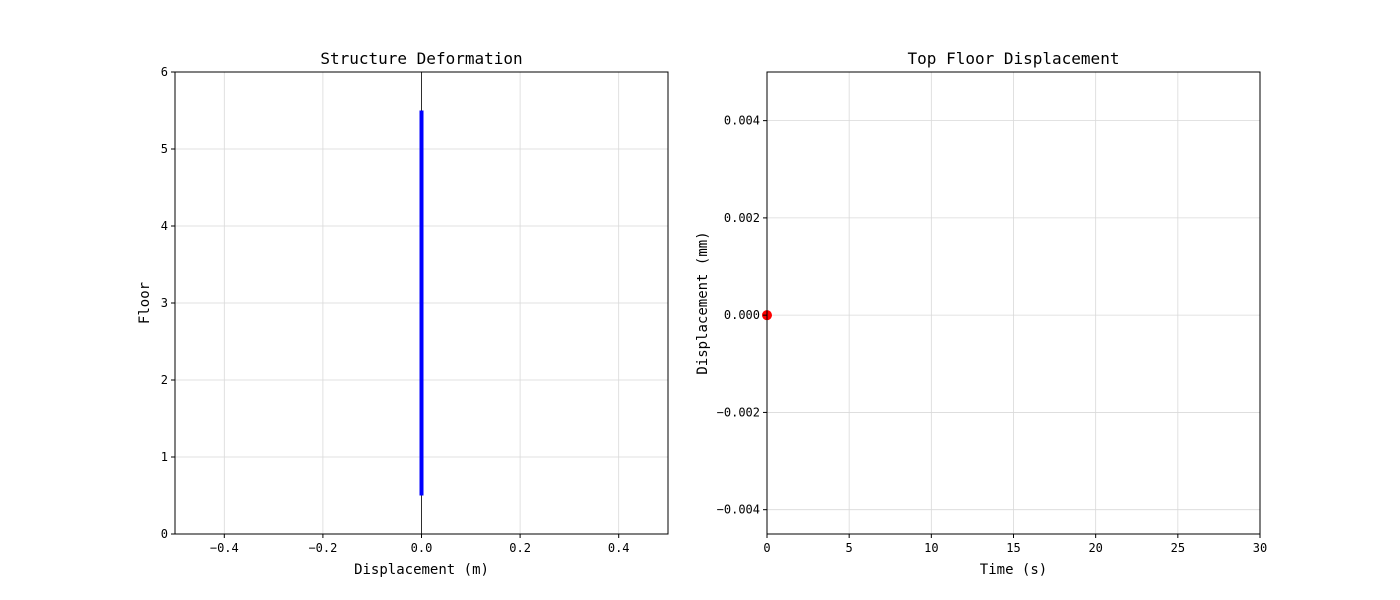 This screenshot has width=1400, height=600. Describe the element at coordinates (421, 570) in the screenshot. I see `x-axis-label: Displacement (m)` at that location.